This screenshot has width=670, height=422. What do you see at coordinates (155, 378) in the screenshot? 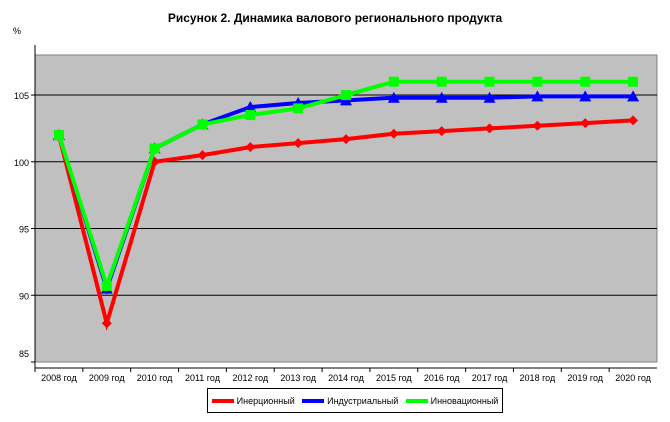
I see `x-tick-label: 2010 год` at bounding box center [155, 378].